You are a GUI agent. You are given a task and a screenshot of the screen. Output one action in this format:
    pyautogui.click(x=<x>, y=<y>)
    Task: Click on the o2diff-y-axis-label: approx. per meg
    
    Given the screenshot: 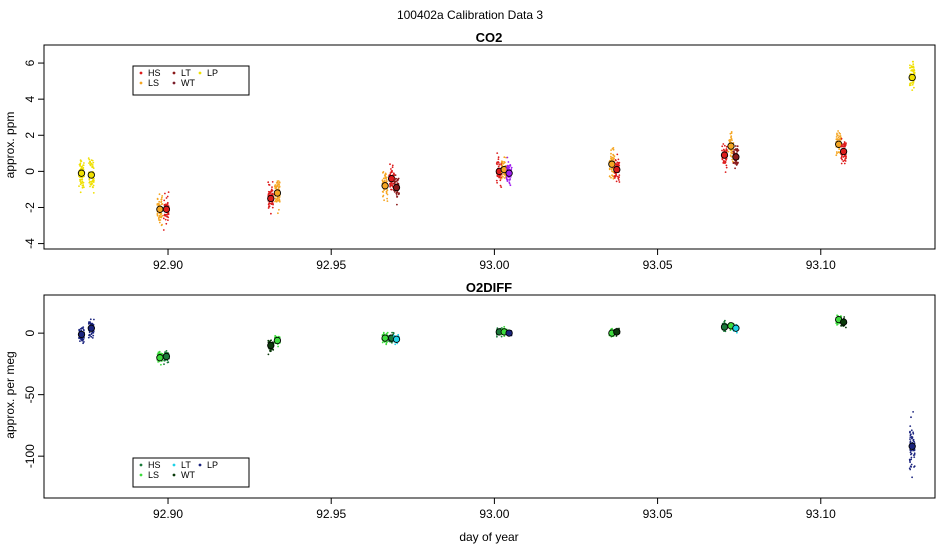 What is the action you would take?
    pyautogui.click(x=10, y=394)
    